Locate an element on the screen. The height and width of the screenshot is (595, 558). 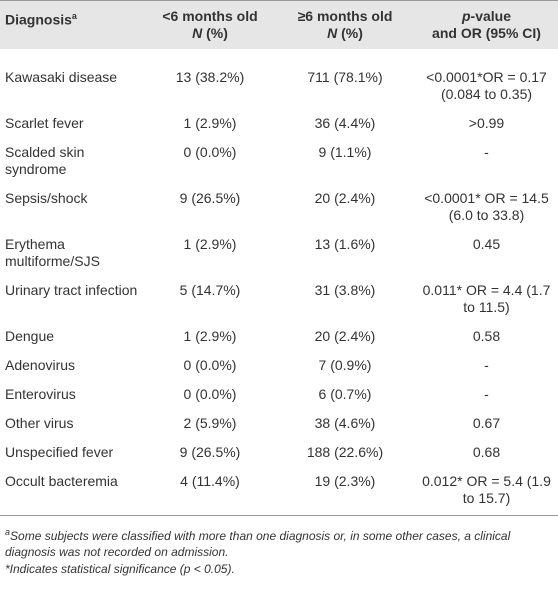
table-row: Scalded skin syndrome 0 (0.0%) 9 (1.1%) - is located at coordinates (279, 161).